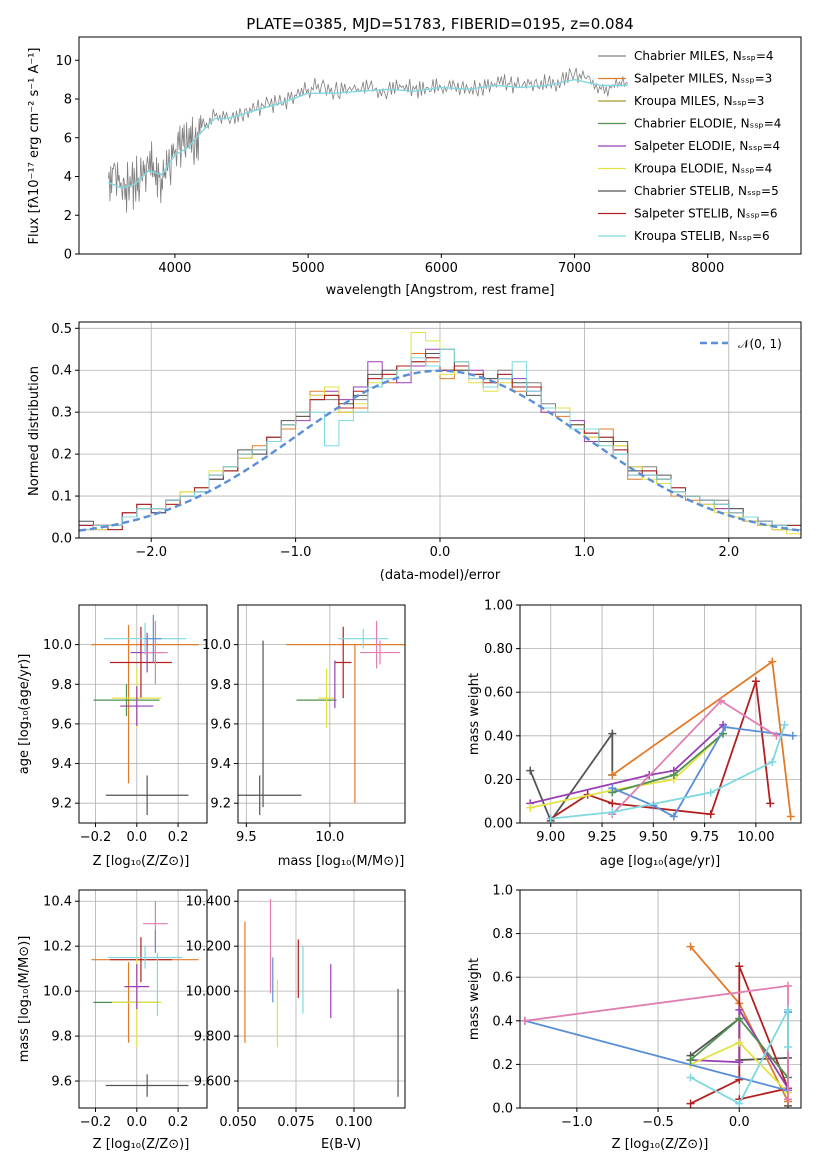 This screenshot has width=819, height=1170. I want to click on y-tick-label: 10.200, so click(209, 947).